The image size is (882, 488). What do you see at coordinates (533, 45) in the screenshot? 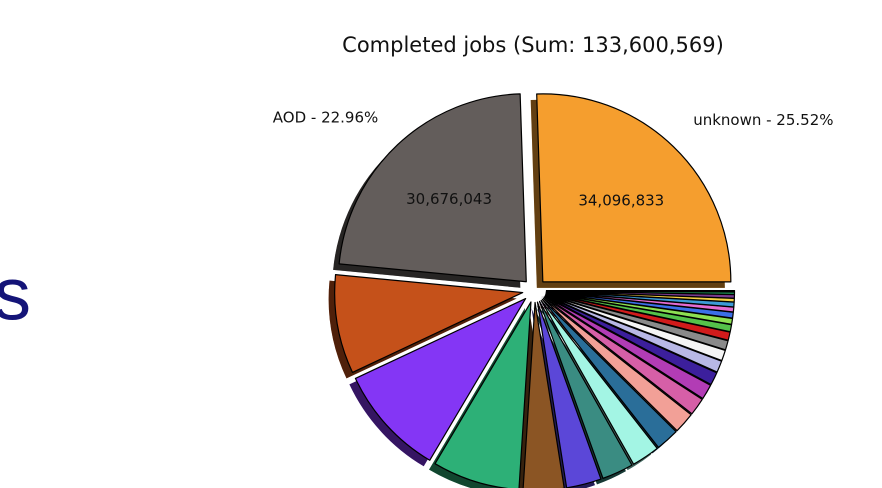
I see `chart-title: Completed jobs (Sum: 133,600,569)` at bounding box center [533, 45].